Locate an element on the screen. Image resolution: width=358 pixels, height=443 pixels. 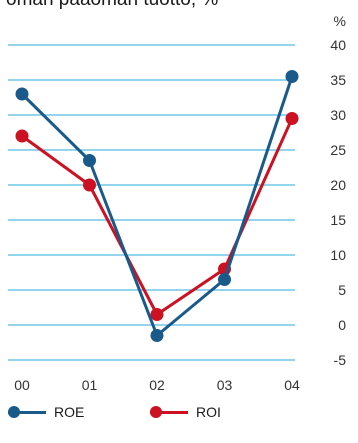
y-tick-label: 0 is located at coordinates (342, 325).